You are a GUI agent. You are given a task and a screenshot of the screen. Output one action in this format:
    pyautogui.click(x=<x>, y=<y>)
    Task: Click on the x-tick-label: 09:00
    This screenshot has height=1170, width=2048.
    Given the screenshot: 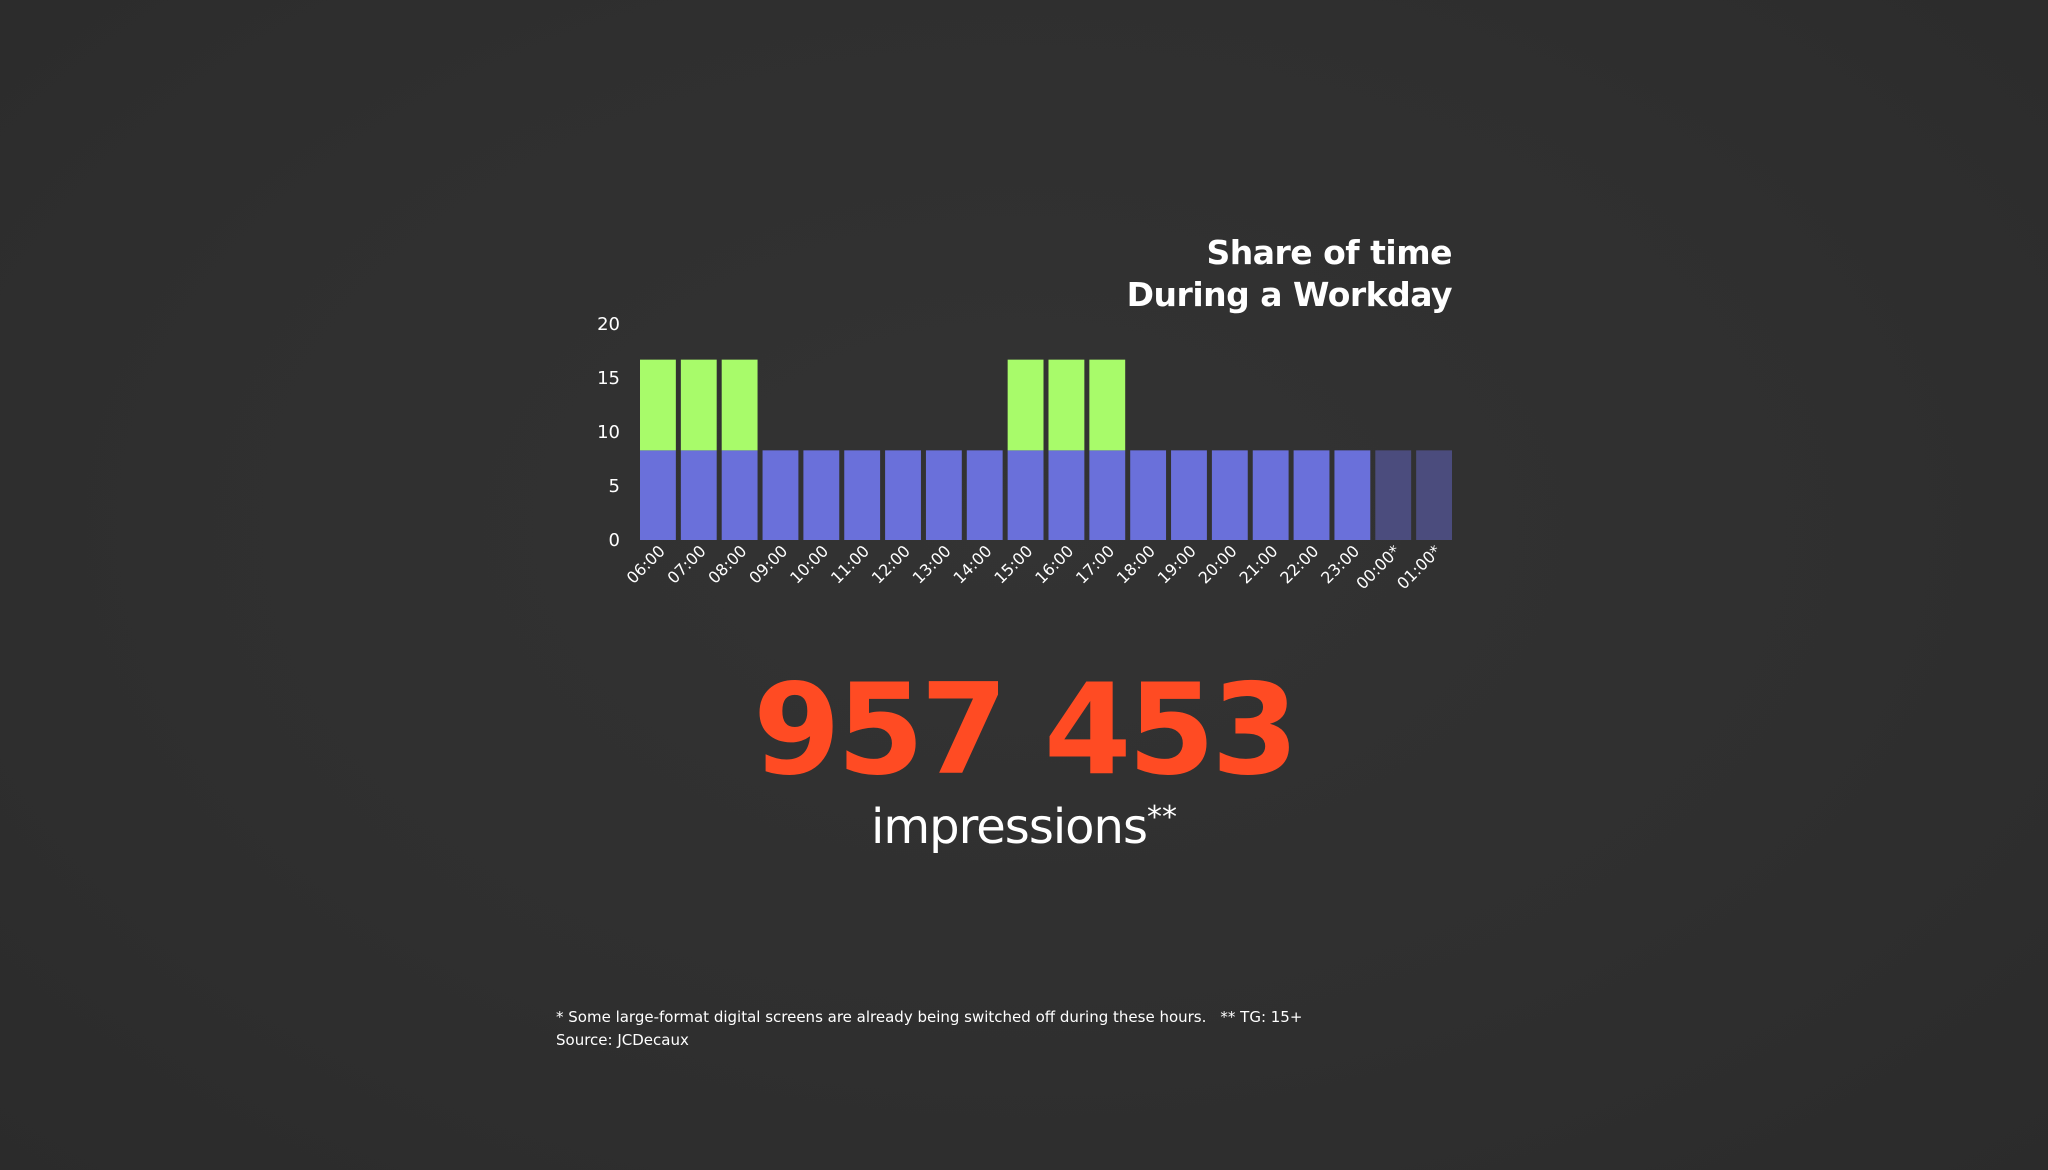 What is the action you would take?
    pyautogui.click(x=768, y=564)
    